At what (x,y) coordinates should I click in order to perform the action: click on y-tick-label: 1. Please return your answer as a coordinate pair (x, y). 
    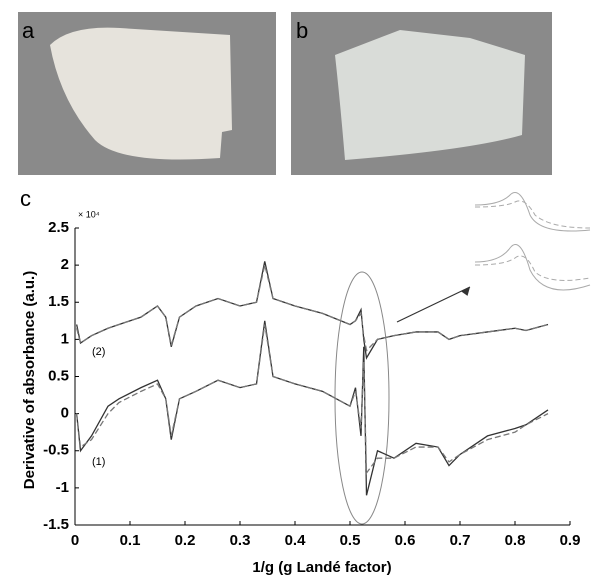
    Looking at the image, I should click on (65, 338).